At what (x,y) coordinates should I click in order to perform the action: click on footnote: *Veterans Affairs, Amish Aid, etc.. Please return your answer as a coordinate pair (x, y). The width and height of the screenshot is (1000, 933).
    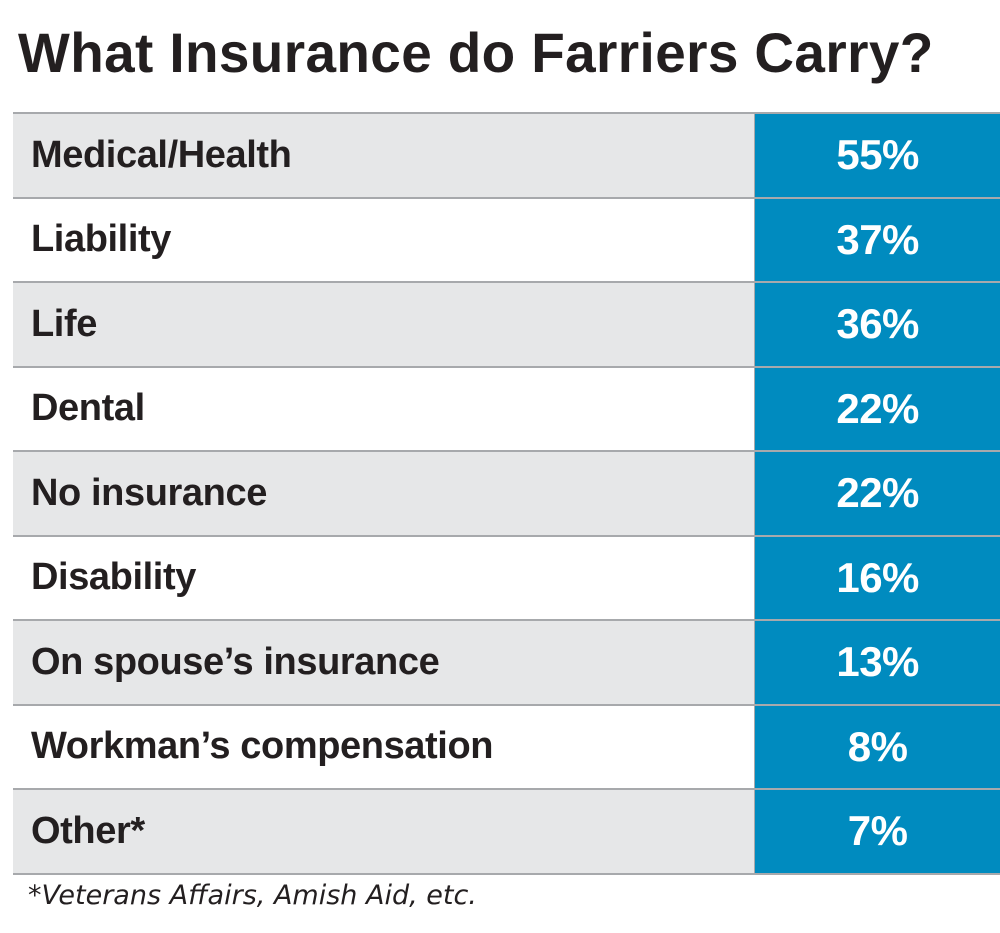
    Looking at the image, I should click on (252, 895).